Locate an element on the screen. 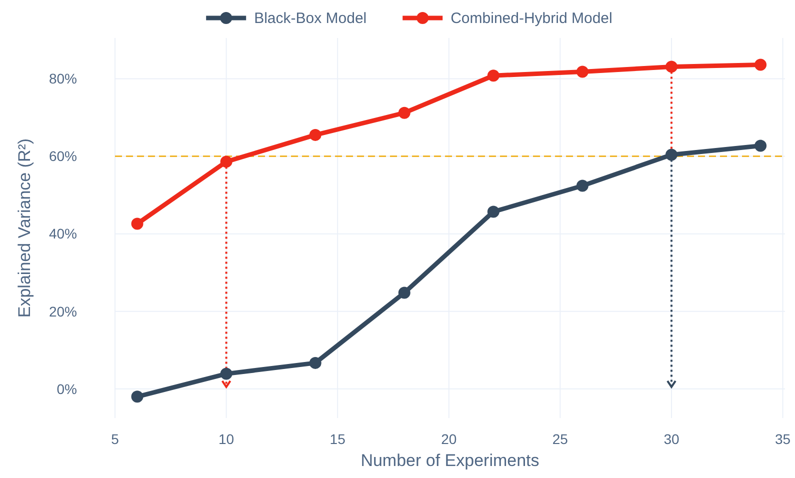 Image resolution: width=795 pixels, height=478 pixels. y-tick-label: 20% is located at coordinates (62, 311).